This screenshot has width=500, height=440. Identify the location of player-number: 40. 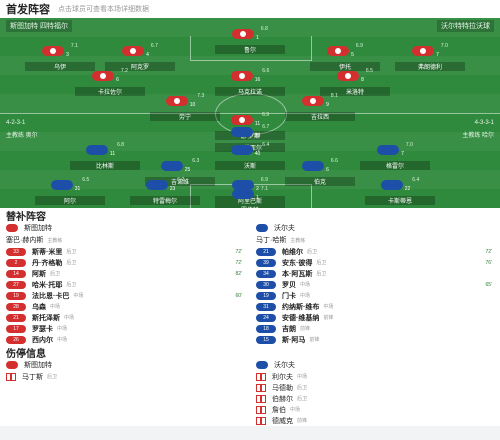
(257, 154).